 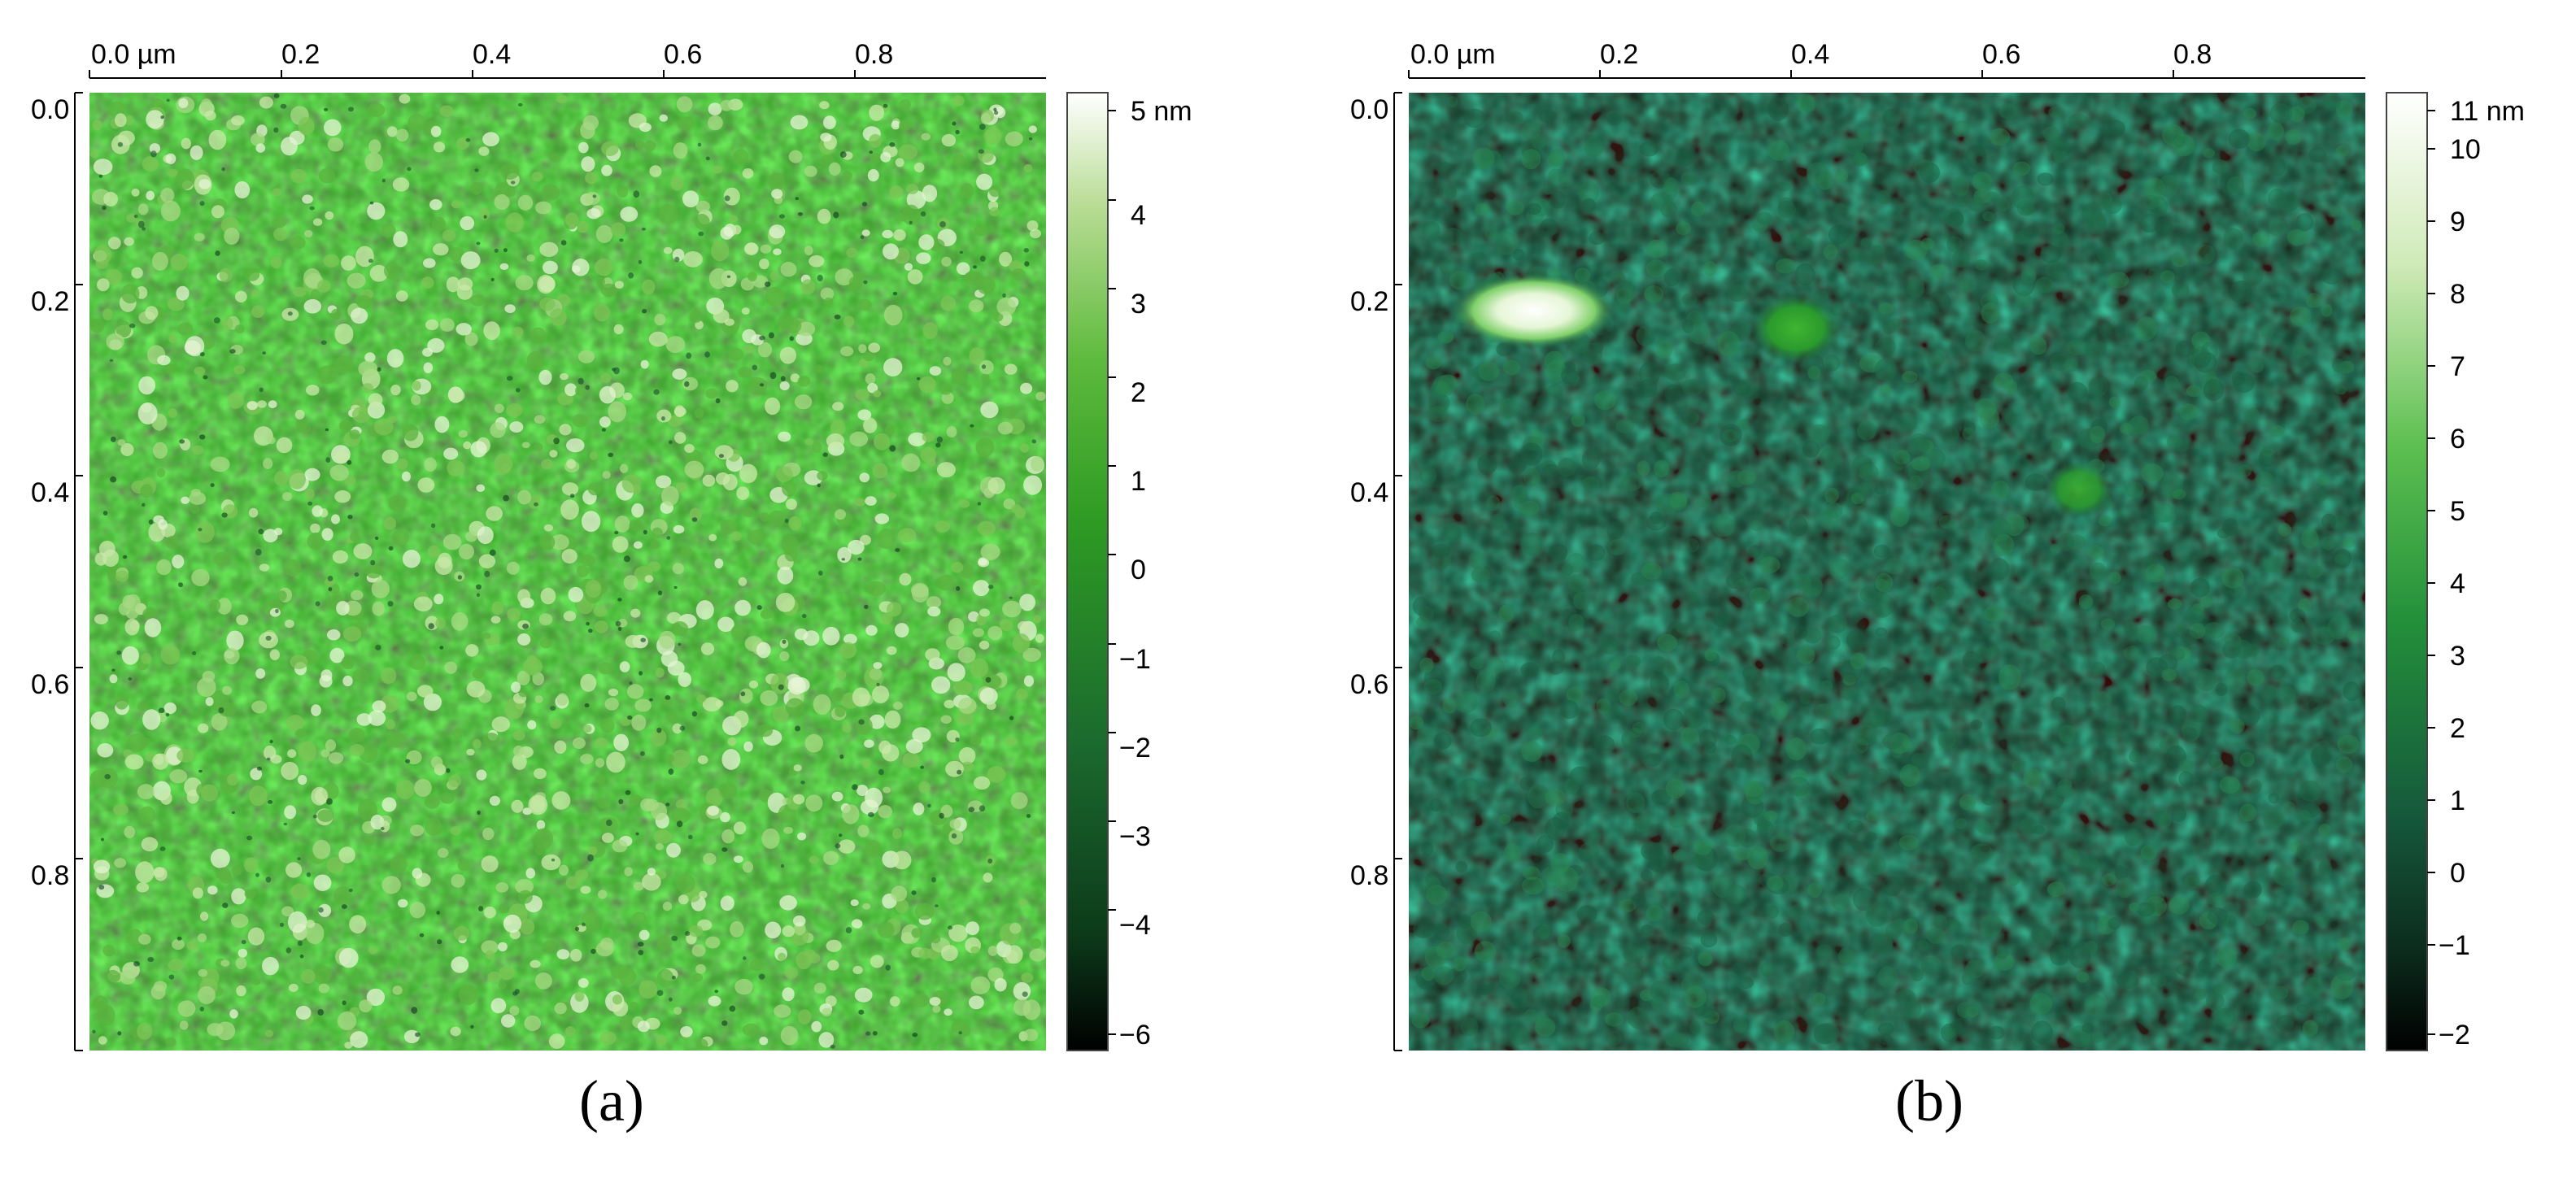 What do you see at coordinates (1619, 54) in the screenshot?
I see `x-tick-label: 0.2` at bounding box center [1619, 54].